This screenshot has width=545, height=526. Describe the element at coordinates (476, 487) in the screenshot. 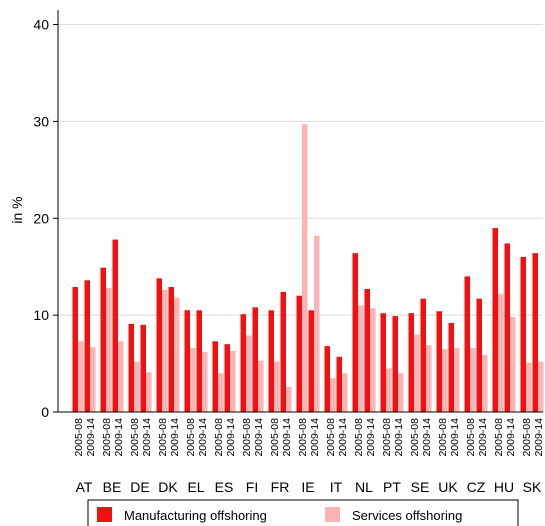

I see `group-label: CZ` at that location.